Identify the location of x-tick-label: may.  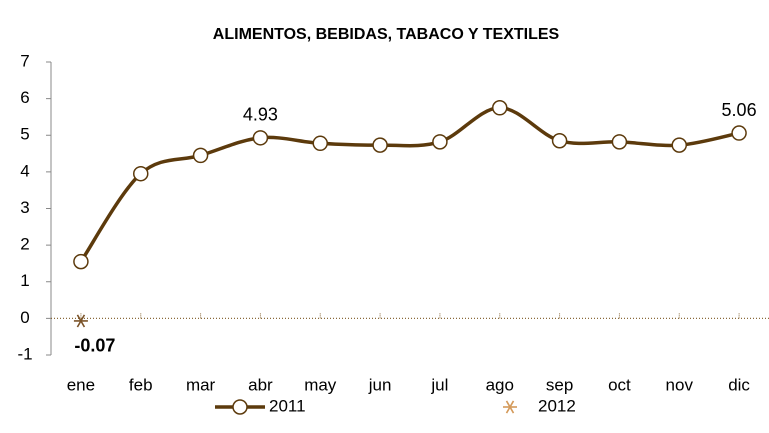
(320, 384).